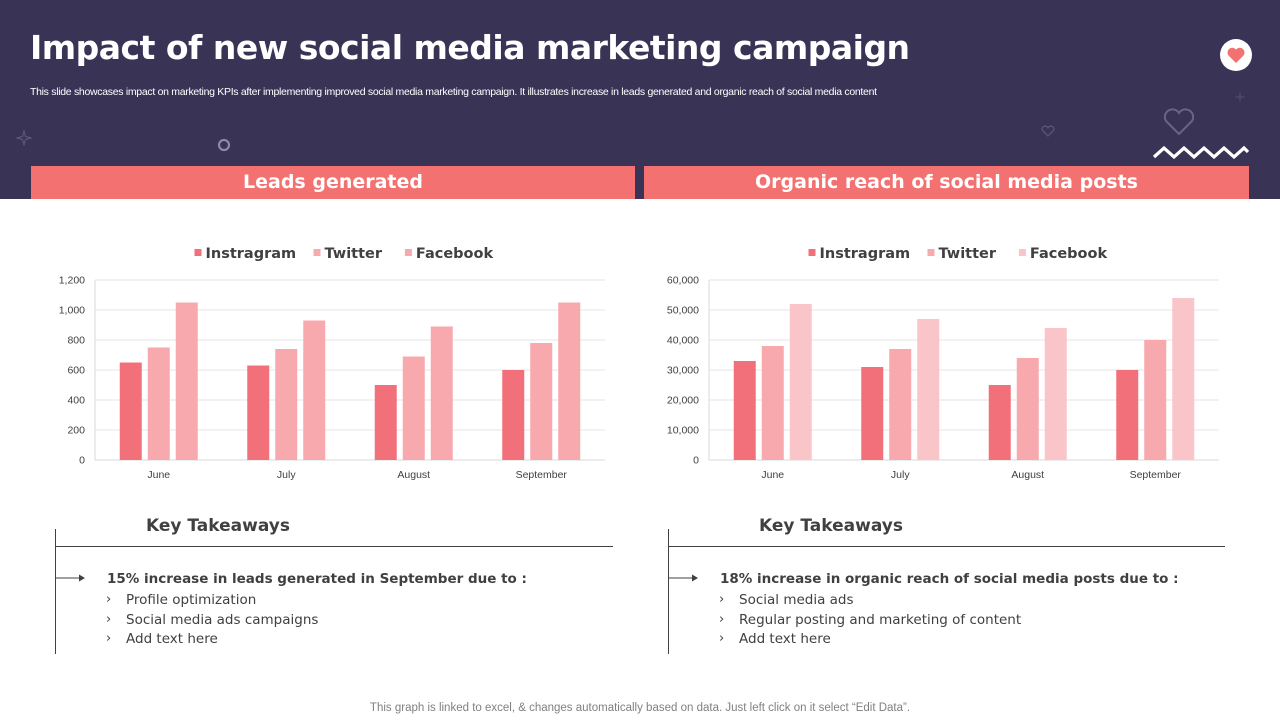 This screenshot has height=720, width=1280. What do you see at coordinates (786, 600) in the screenshot?
I see `list-item: › Social media ads` at bounding box center [786, 600].